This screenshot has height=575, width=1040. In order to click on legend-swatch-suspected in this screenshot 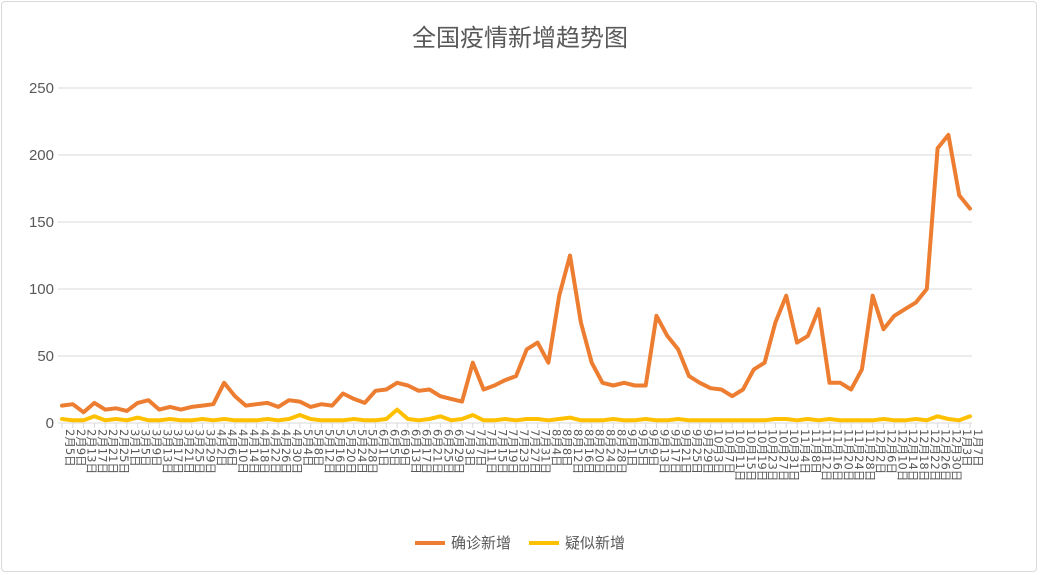, I will do `click(544, 542)`.